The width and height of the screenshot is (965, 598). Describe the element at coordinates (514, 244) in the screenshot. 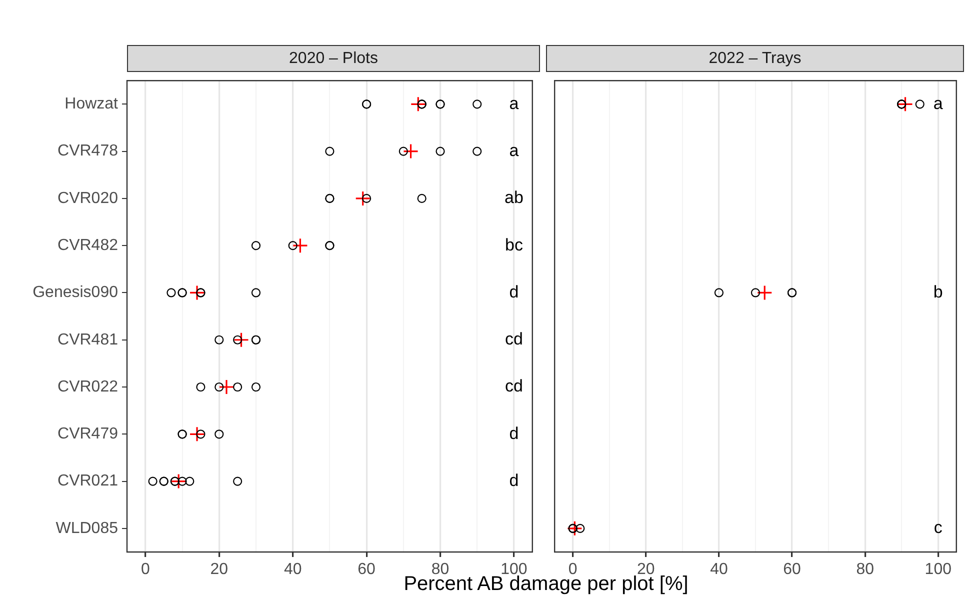

I see `annotation: bc` at that location.